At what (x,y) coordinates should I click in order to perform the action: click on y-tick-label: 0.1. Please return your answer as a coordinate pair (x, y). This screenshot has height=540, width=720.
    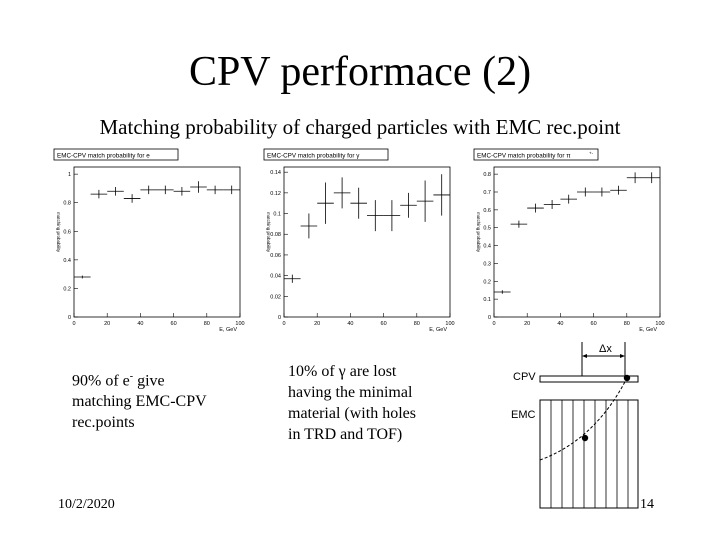
    Looking at the image, I should click on (277, 215).